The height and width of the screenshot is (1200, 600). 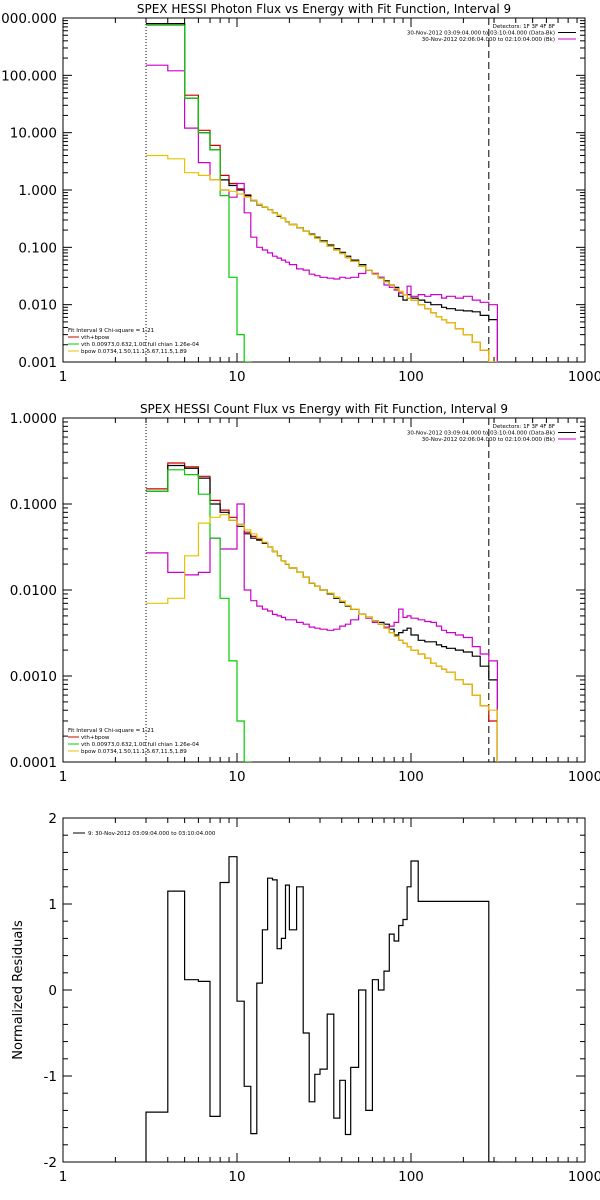 I want to click on y-tick-label: 0.100, so click(x=37, y=248).